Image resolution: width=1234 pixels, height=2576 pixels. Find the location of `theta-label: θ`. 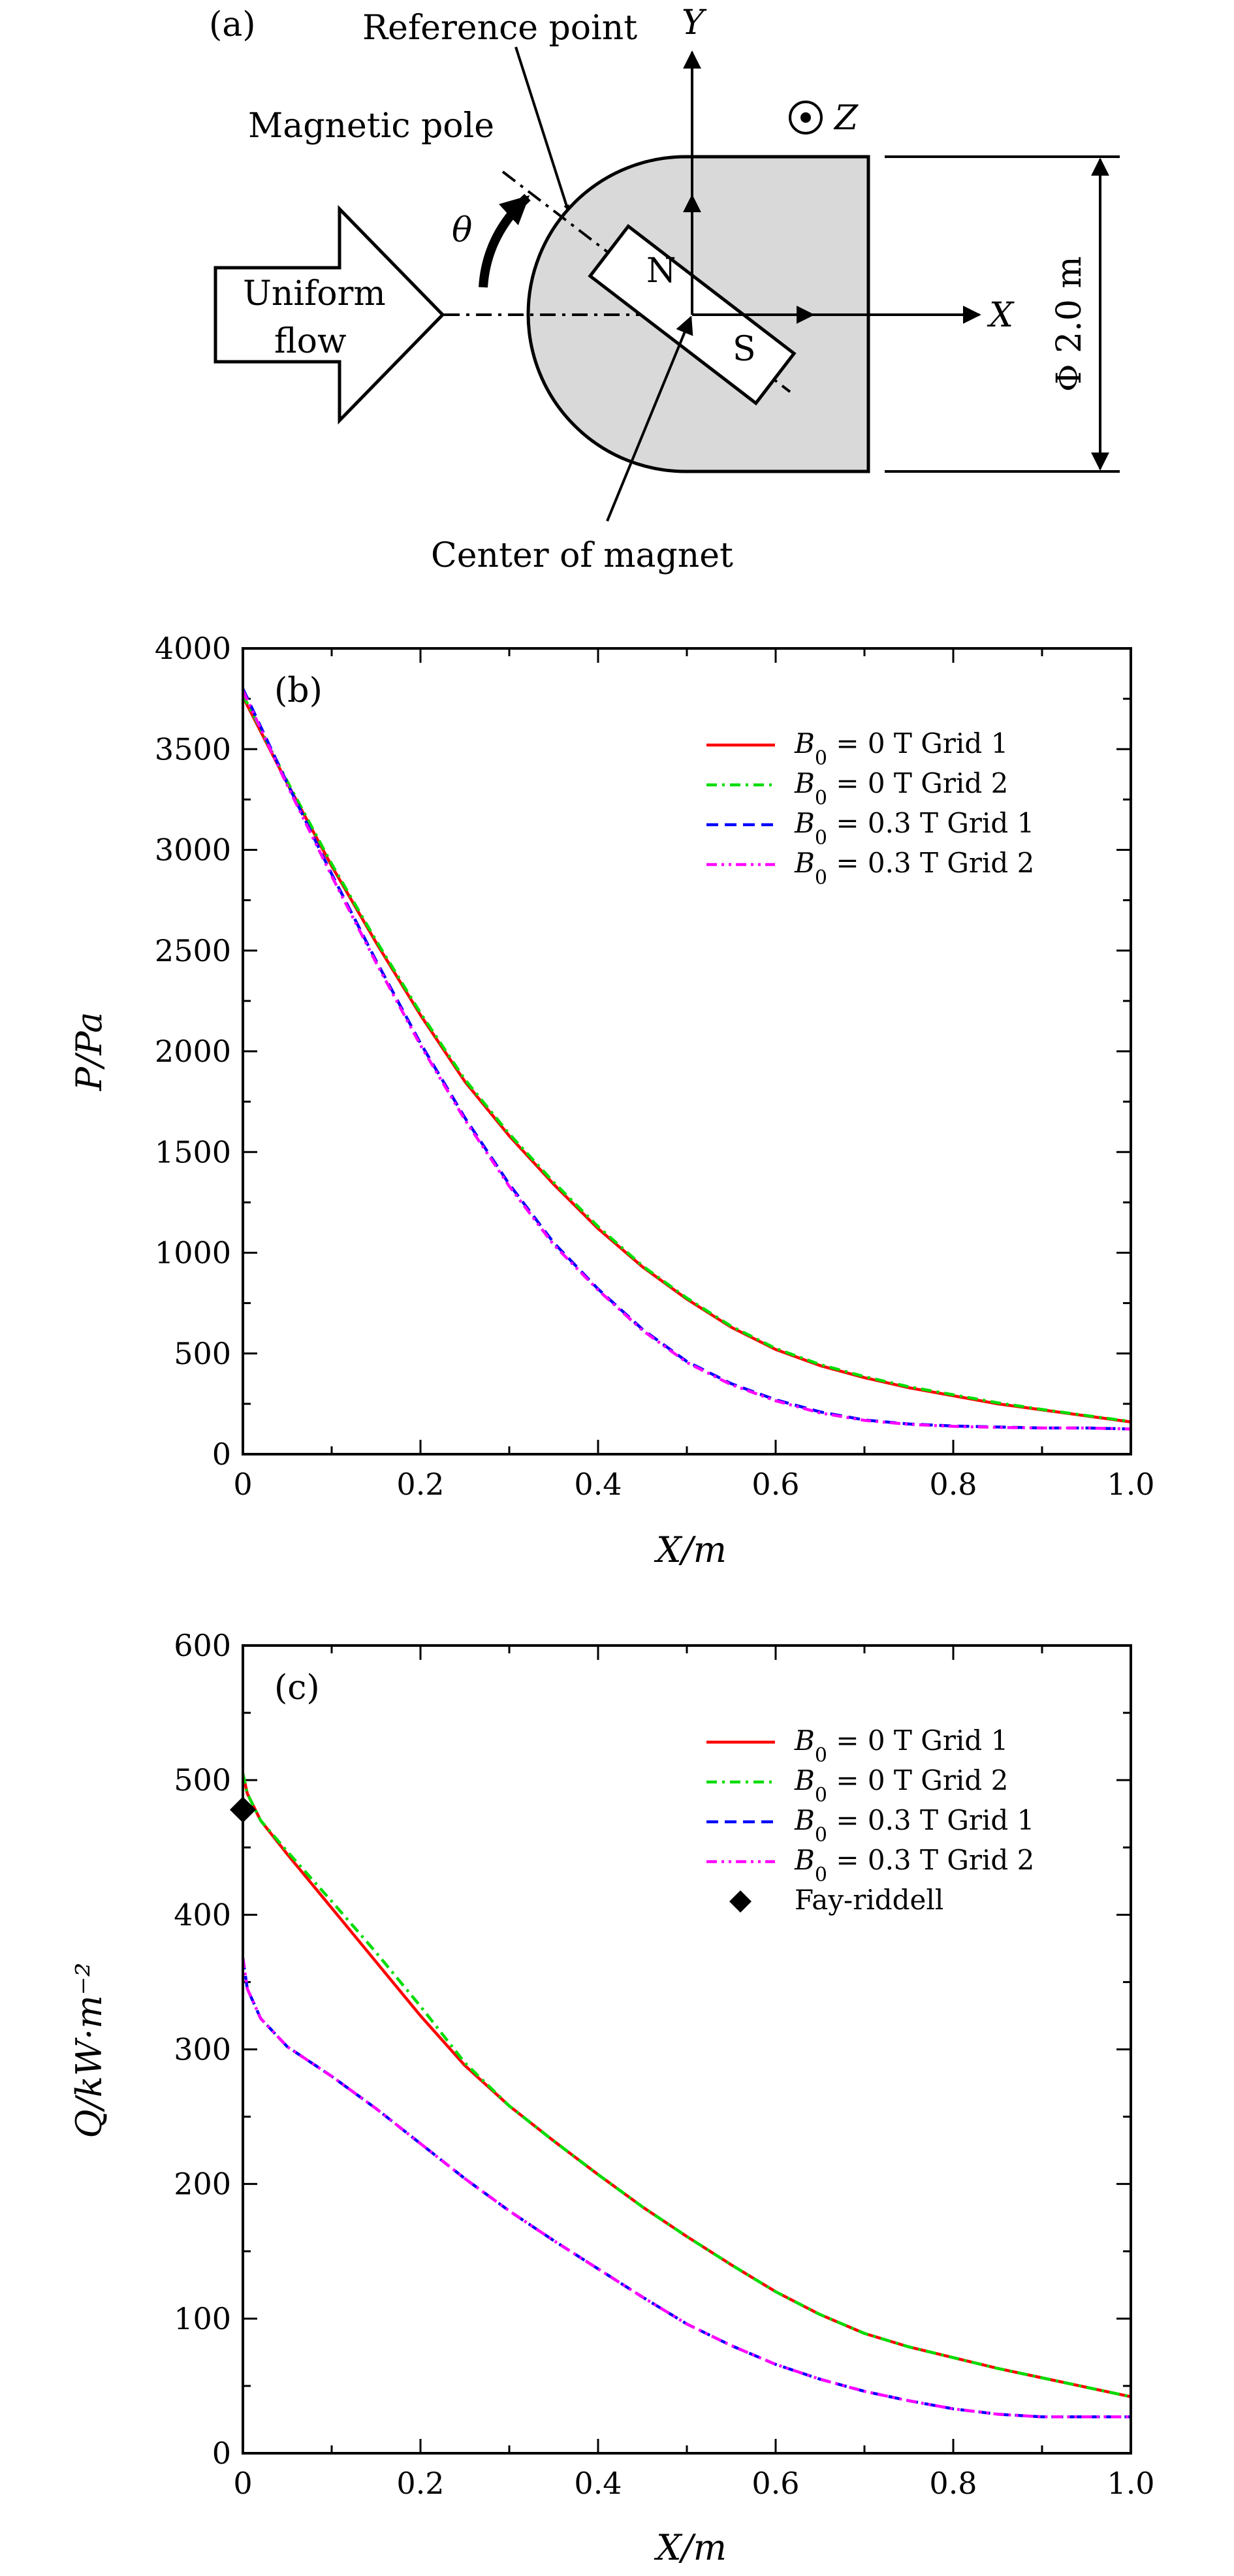

theta-label: θ is located at coordinates (462, 231).